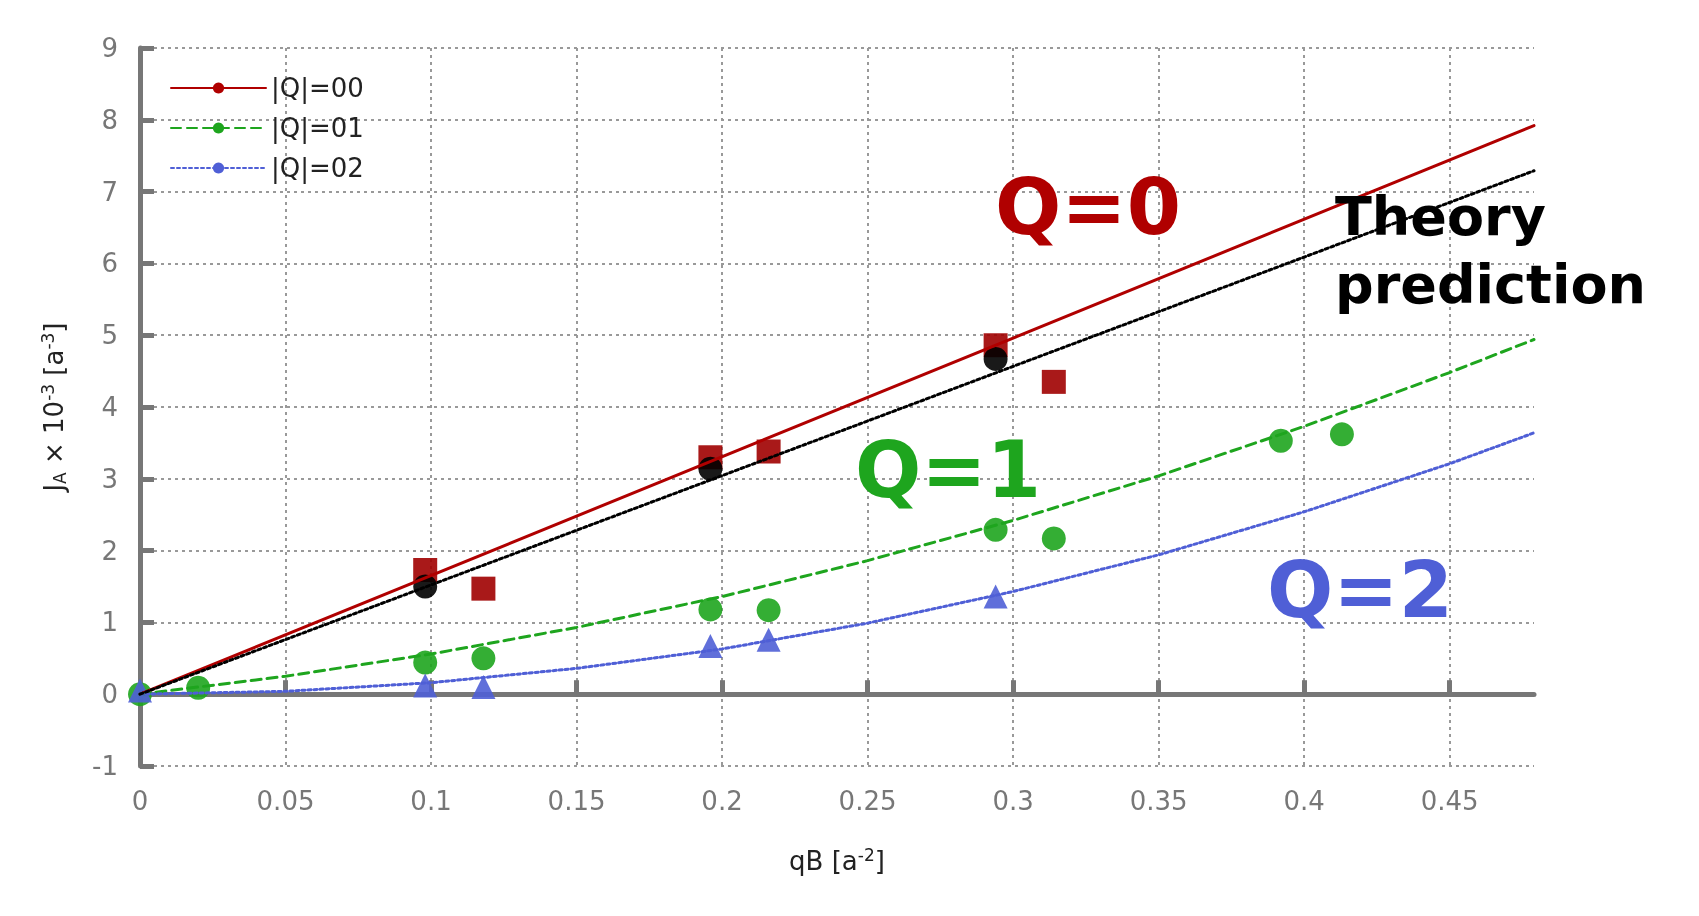 The width and height of the screenshot is (1699, 916). What do you see at coordinates (1449, 801) in the screenshot?
I see `x-tick-label: 0.45` at bounding box center [1449, 801].